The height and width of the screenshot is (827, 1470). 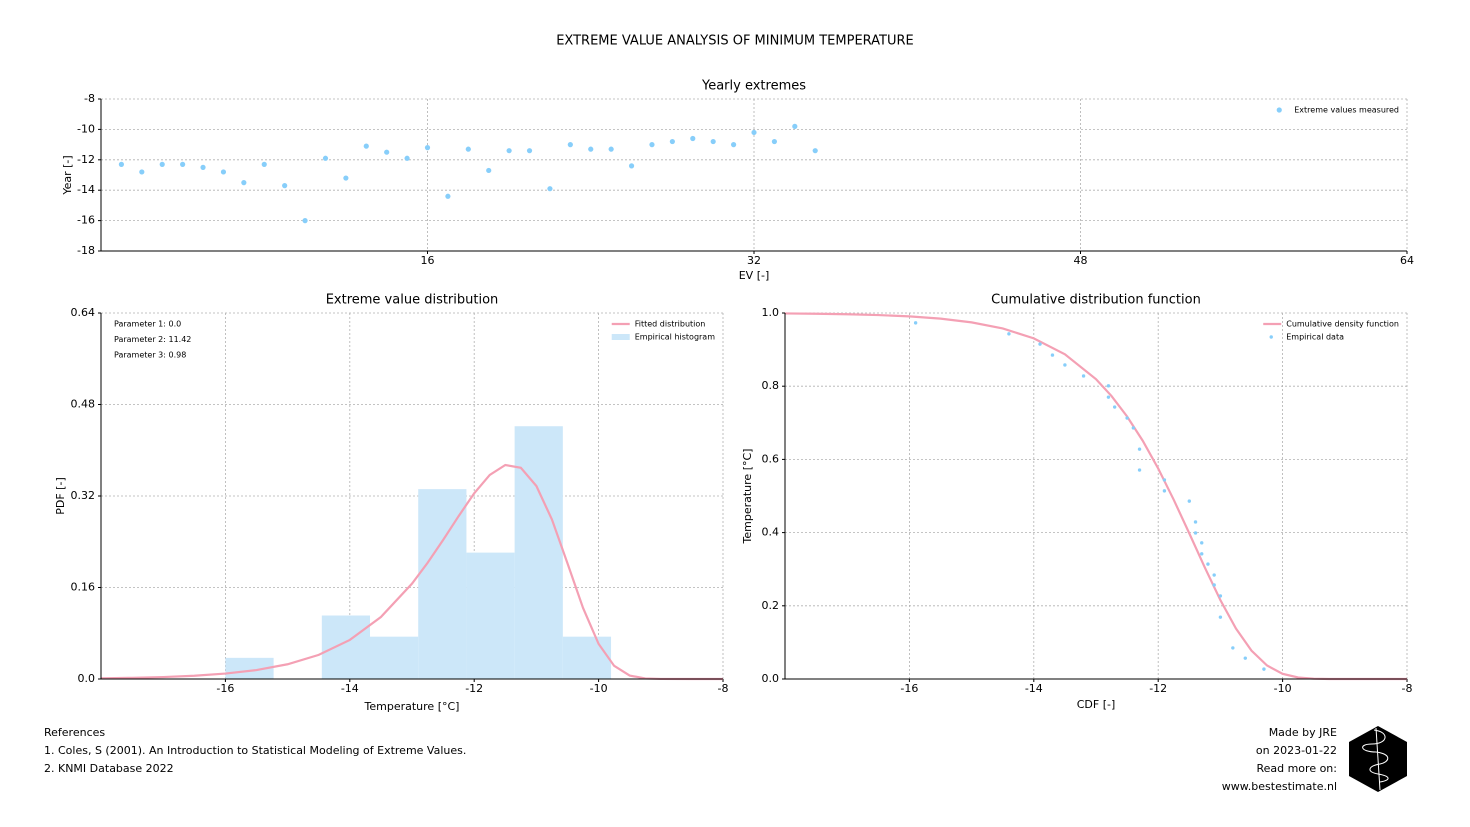 What do you see at coordinates (86, 128) in the screenshot?
I see `y-tick-label: -10` at bounding box center [86, 128].